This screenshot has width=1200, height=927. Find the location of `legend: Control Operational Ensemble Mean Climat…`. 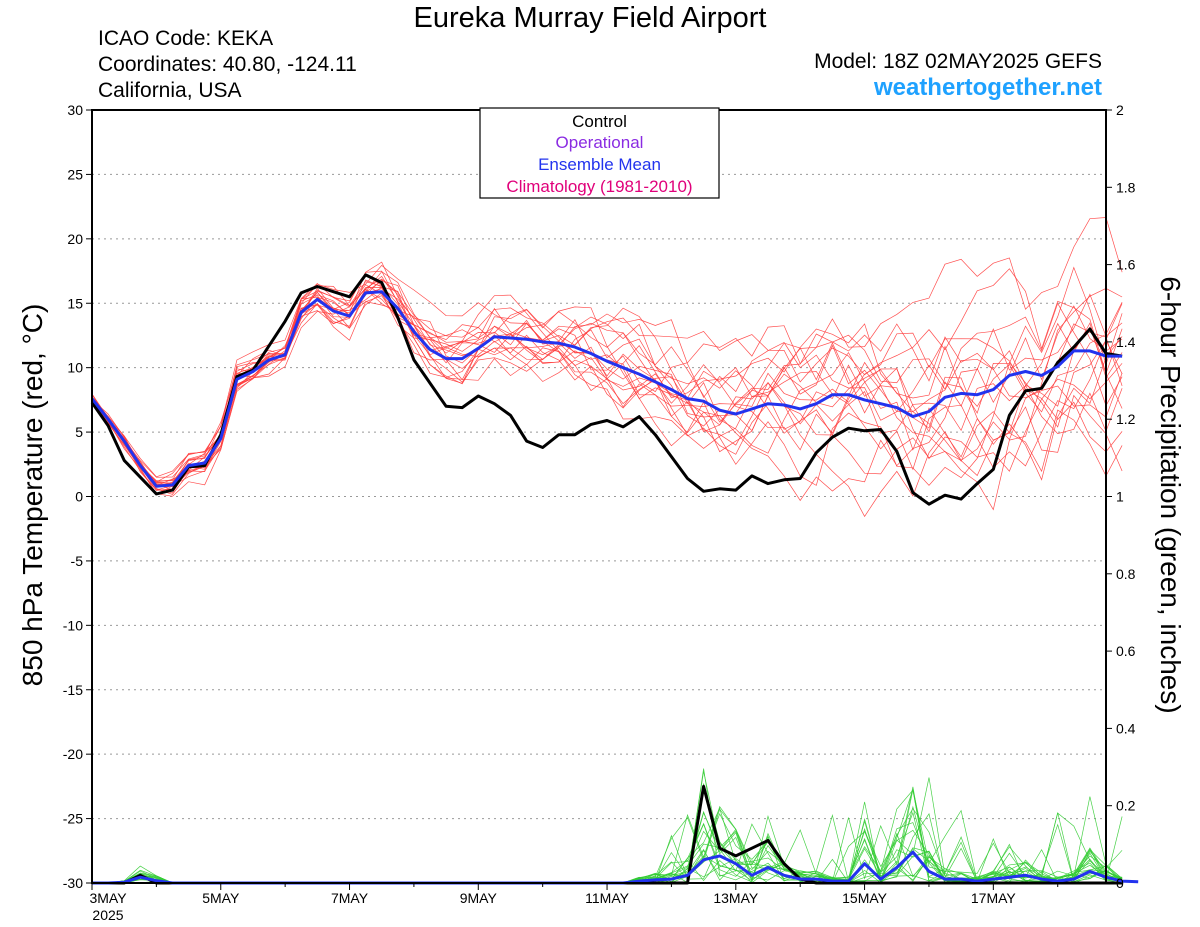

legend: Control Operational Ensemble Mean Climat… is located at coordinates (599, 153).